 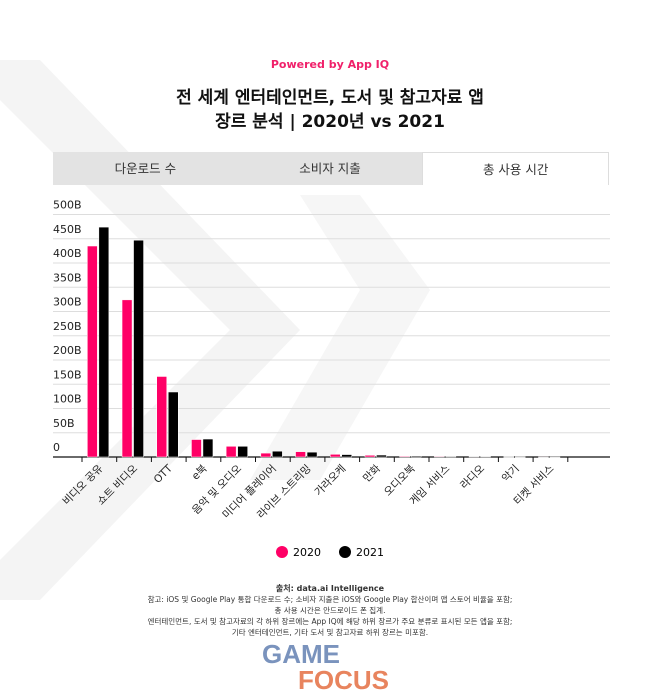 What do you see at coordinates (282, 552) in the screenshot?
I see `legend-2020-swatch` at bounding box center [282, 552].